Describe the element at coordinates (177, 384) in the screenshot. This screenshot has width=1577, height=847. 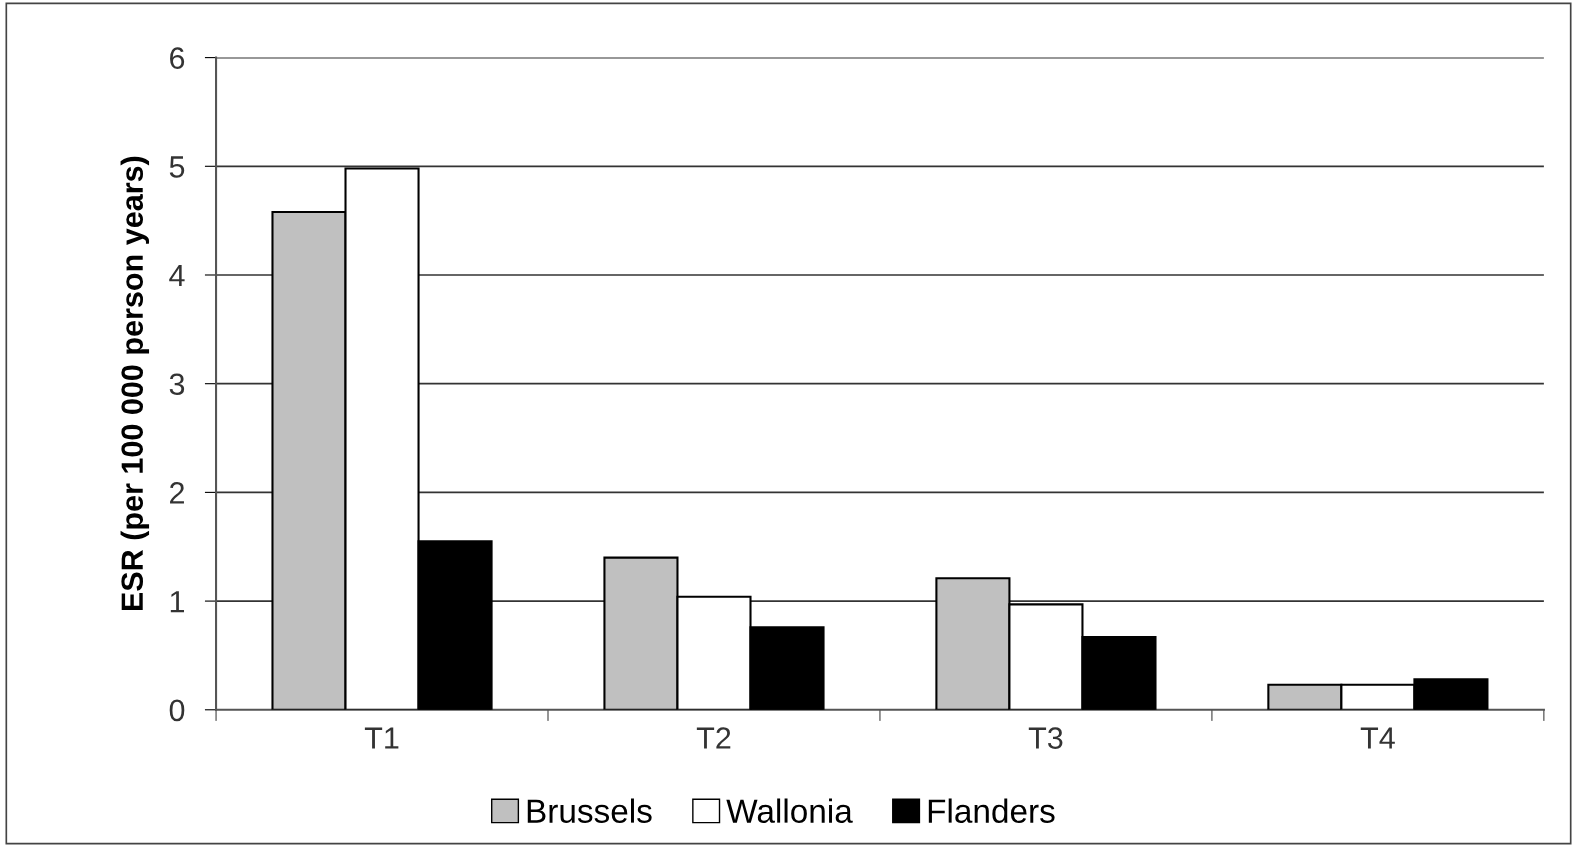
I see `y-tick-label: 3` at that location.